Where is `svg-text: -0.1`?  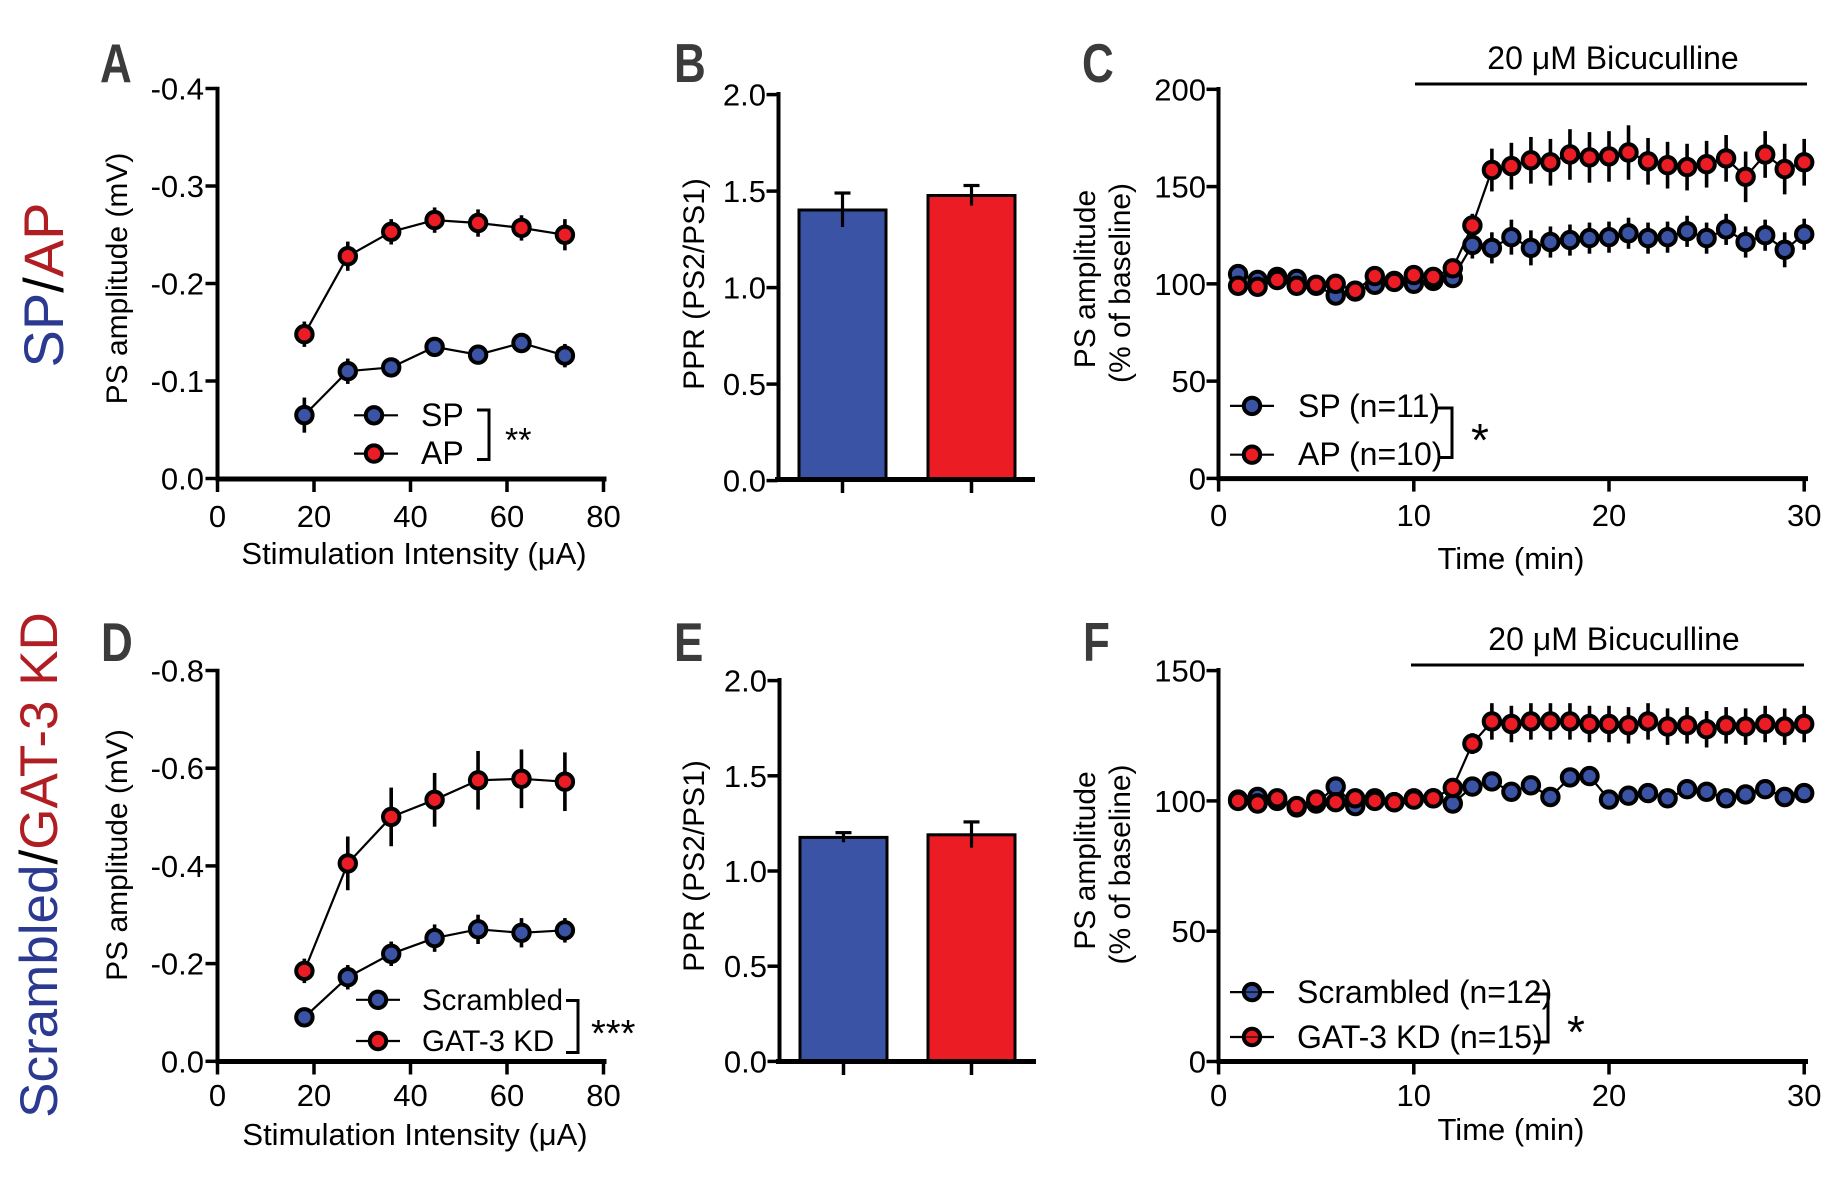
svg-text: -0.1 is located at coordinates (177, 381).